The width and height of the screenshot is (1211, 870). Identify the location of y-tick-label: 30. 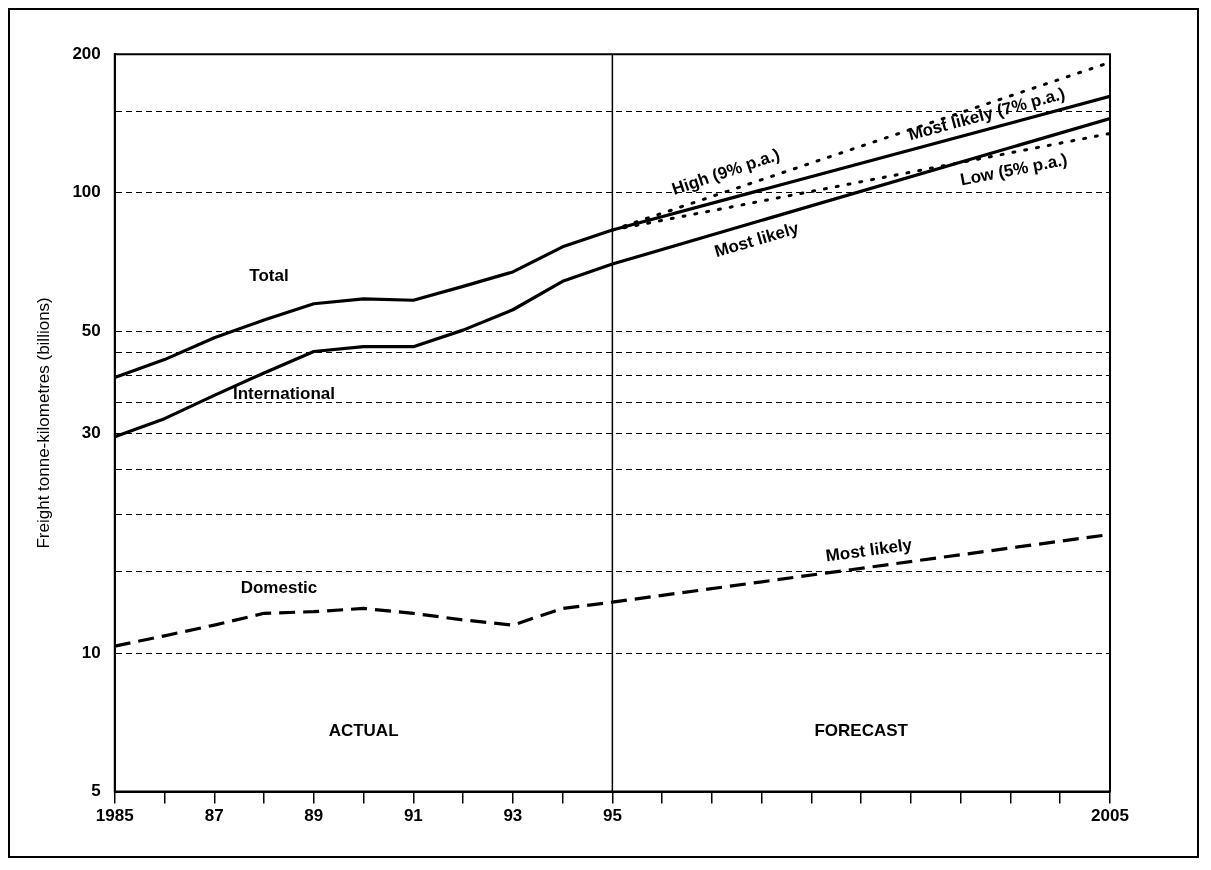
(91, 433).